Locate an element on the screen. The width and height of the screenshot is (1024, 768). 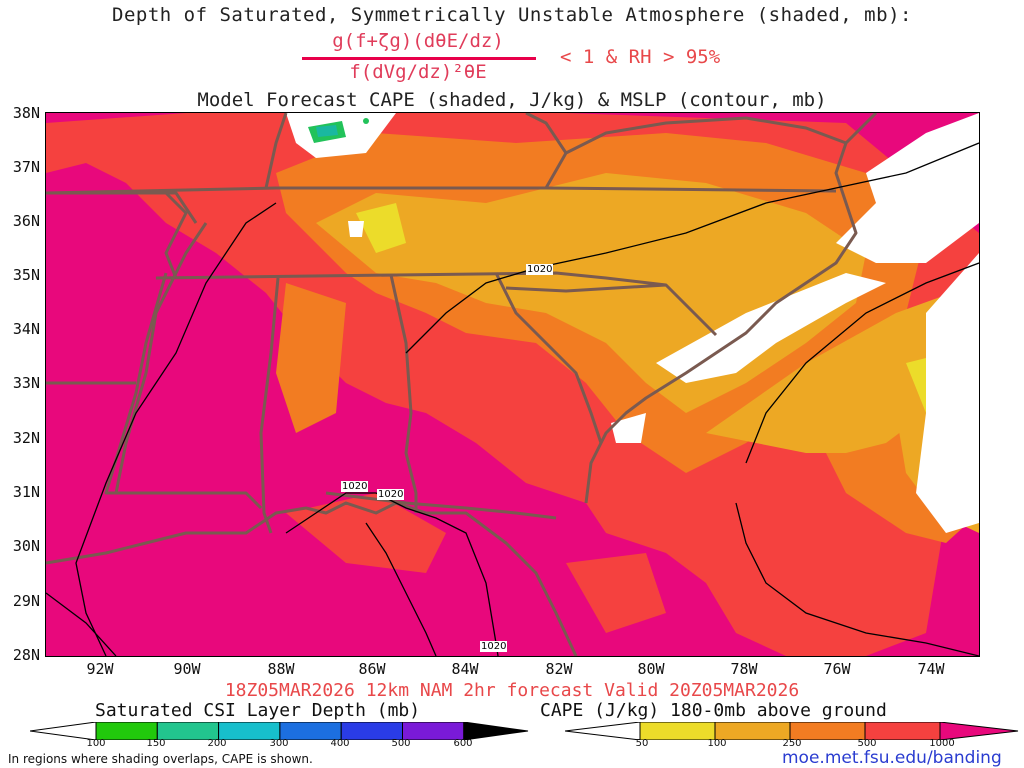
lat-label: 35N is located at coordinates (26, 275).